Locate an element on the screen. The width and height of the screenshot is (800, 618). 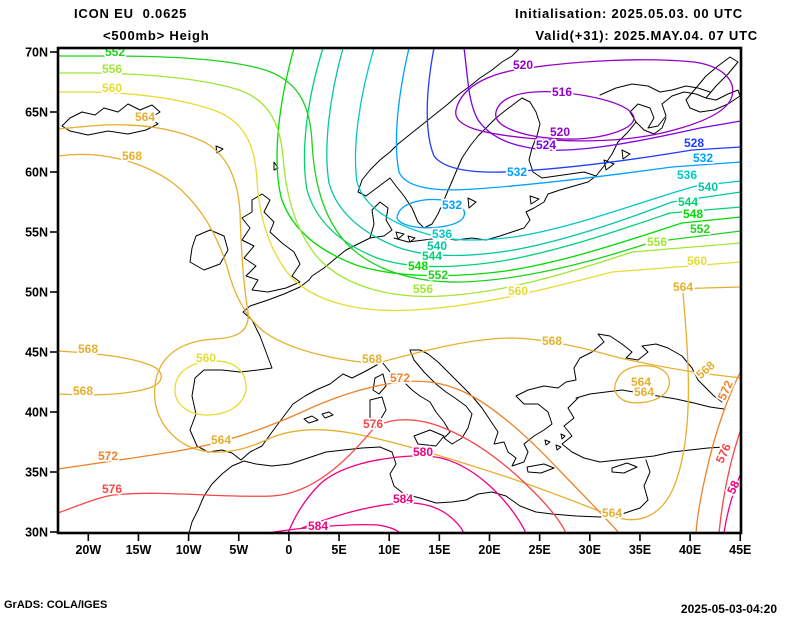
coast-denmark is located at coordinates (381, 220).